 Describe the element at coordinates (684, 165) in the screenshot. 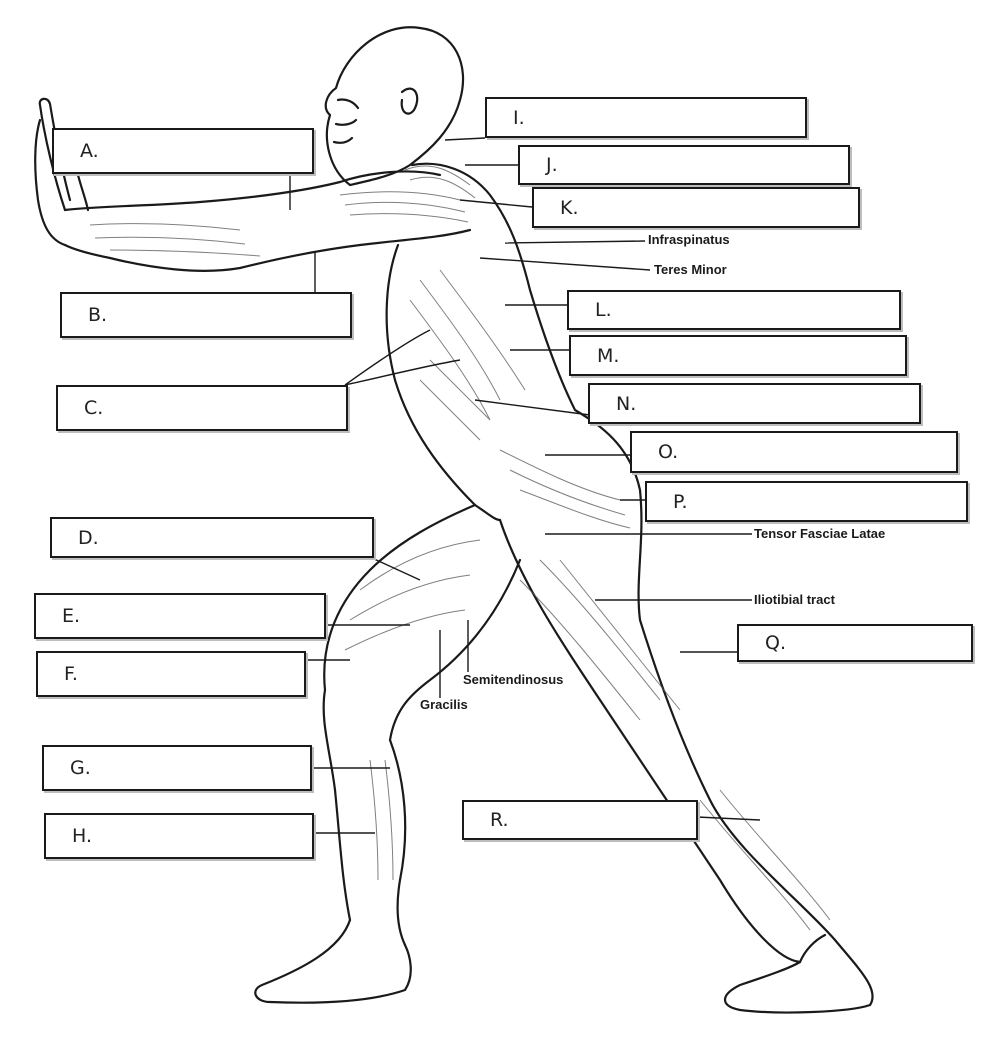

I see `label-box-J: J.` at that location.